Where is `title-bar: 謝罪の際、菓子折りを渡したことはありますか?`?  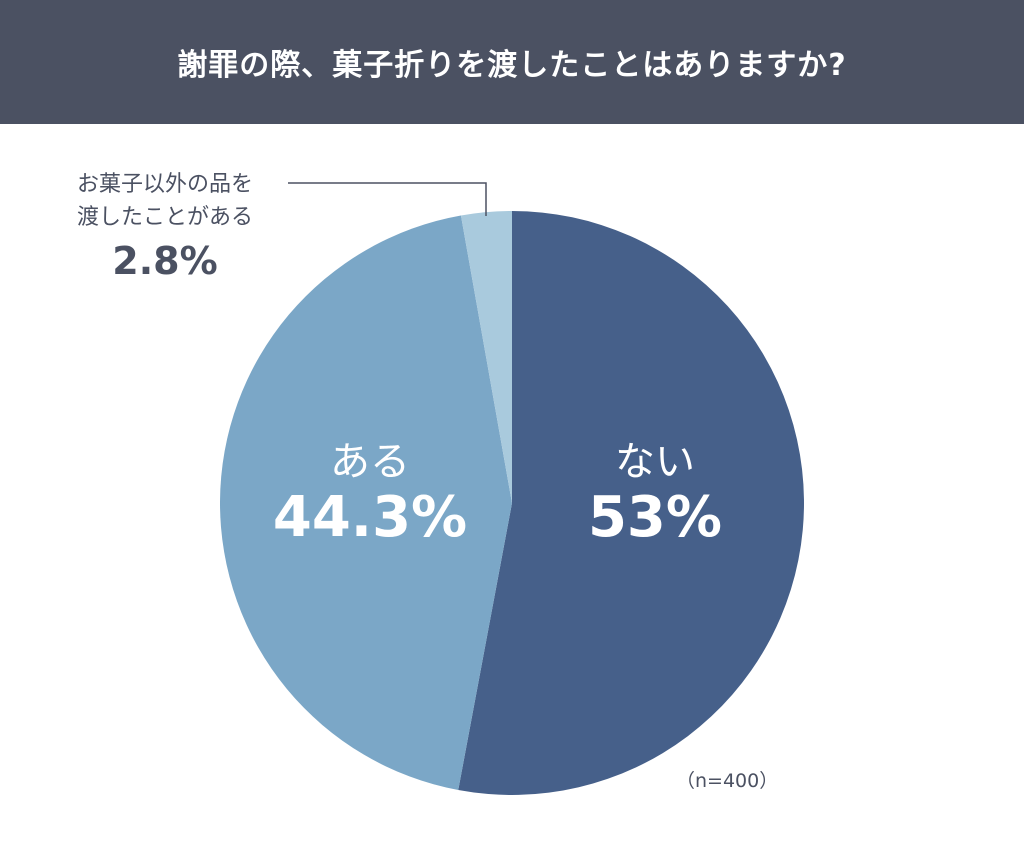 title-bar: 謝罪の際、菓子折りを渡したことはありますか? is located at coordinates (512, 62).